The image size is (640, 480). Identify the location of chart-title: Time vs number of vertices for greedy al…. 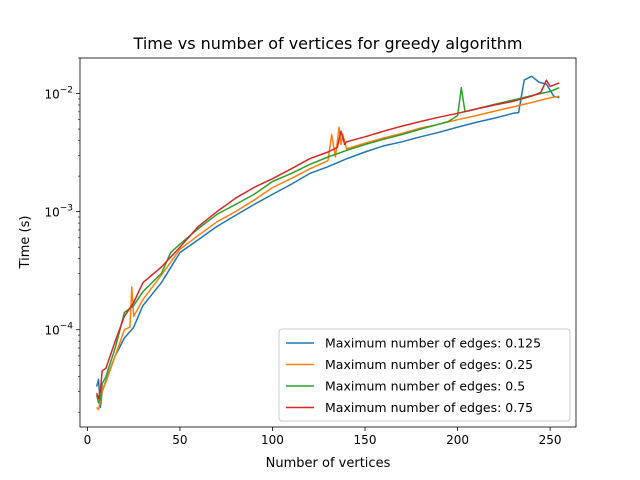
(328, 43).